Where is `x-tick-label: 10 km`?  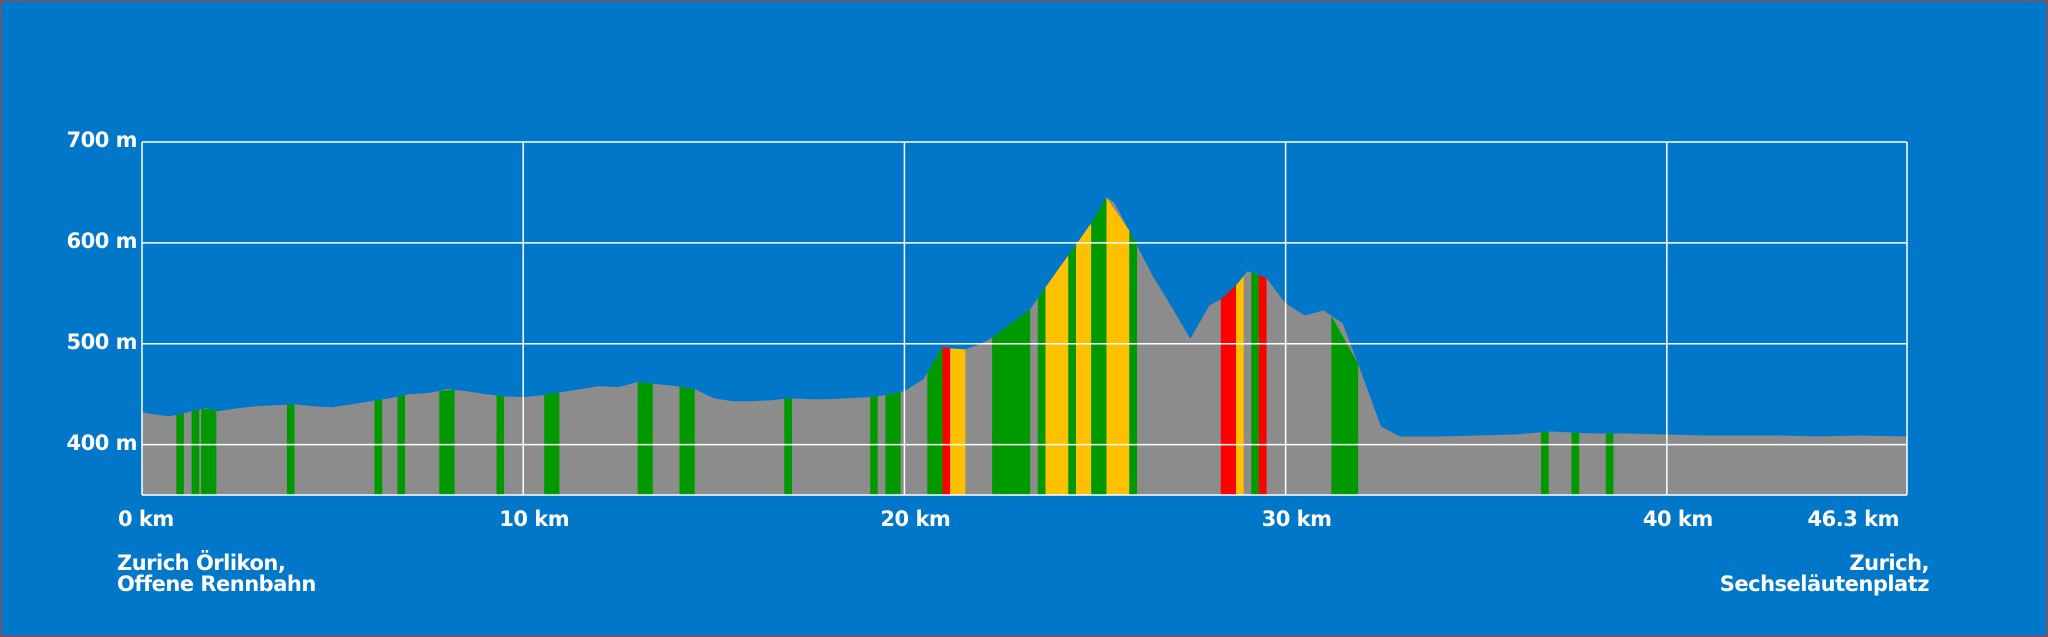 x-tick-label: 10 km is located at coordinates (534, 519).